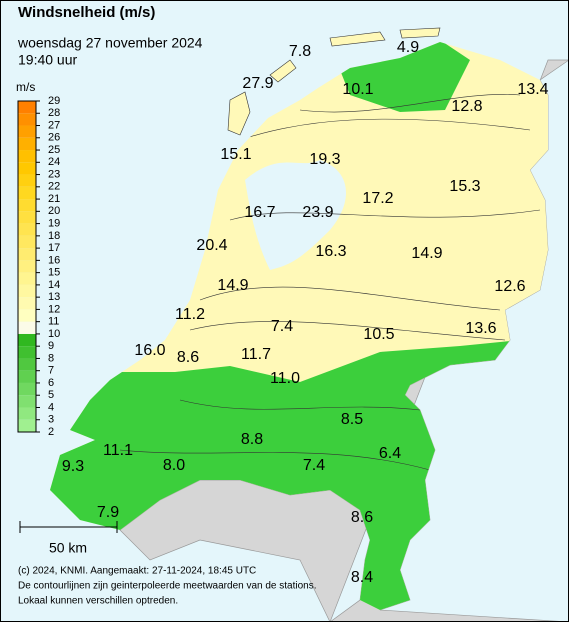 This screenshot has width=569, height=627. I want to click on station-value: 17.2, so click(377, 198).